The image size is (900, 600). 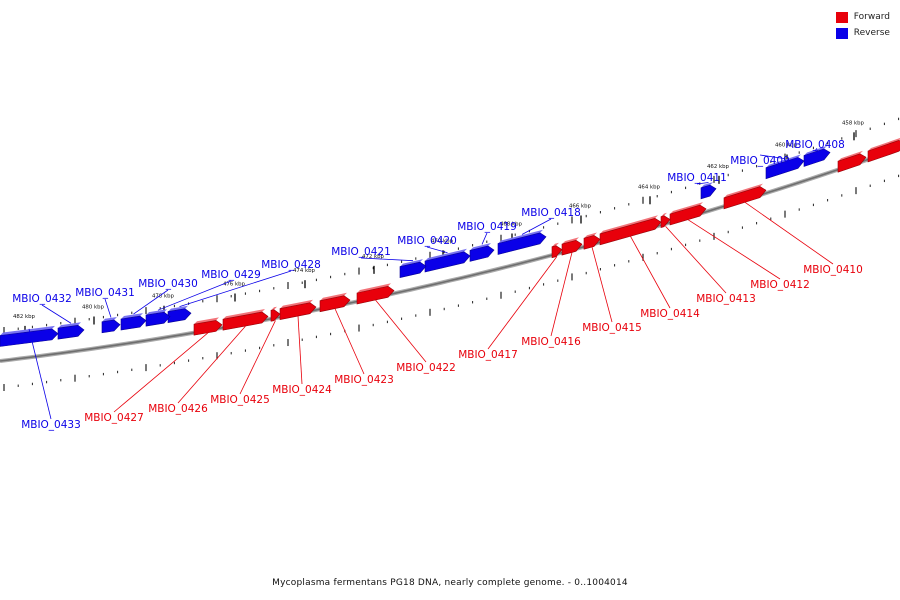 What do you see at coordinates (333, 296) in the screenshot?
I see `gene-mbio-0423-top` at bounding box center [333, 296].